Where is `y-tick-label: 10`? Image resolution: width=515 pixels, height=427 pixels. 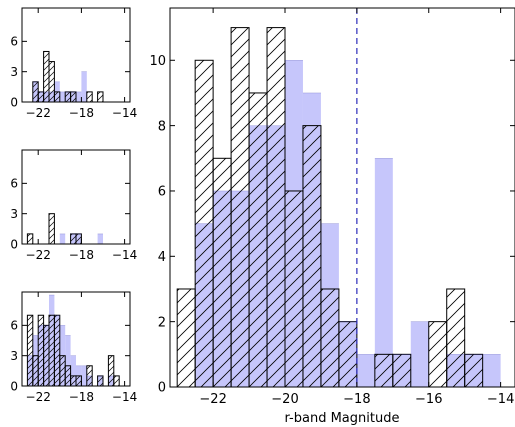 y-tick-label: 10 is located at coordinates (157, 61).